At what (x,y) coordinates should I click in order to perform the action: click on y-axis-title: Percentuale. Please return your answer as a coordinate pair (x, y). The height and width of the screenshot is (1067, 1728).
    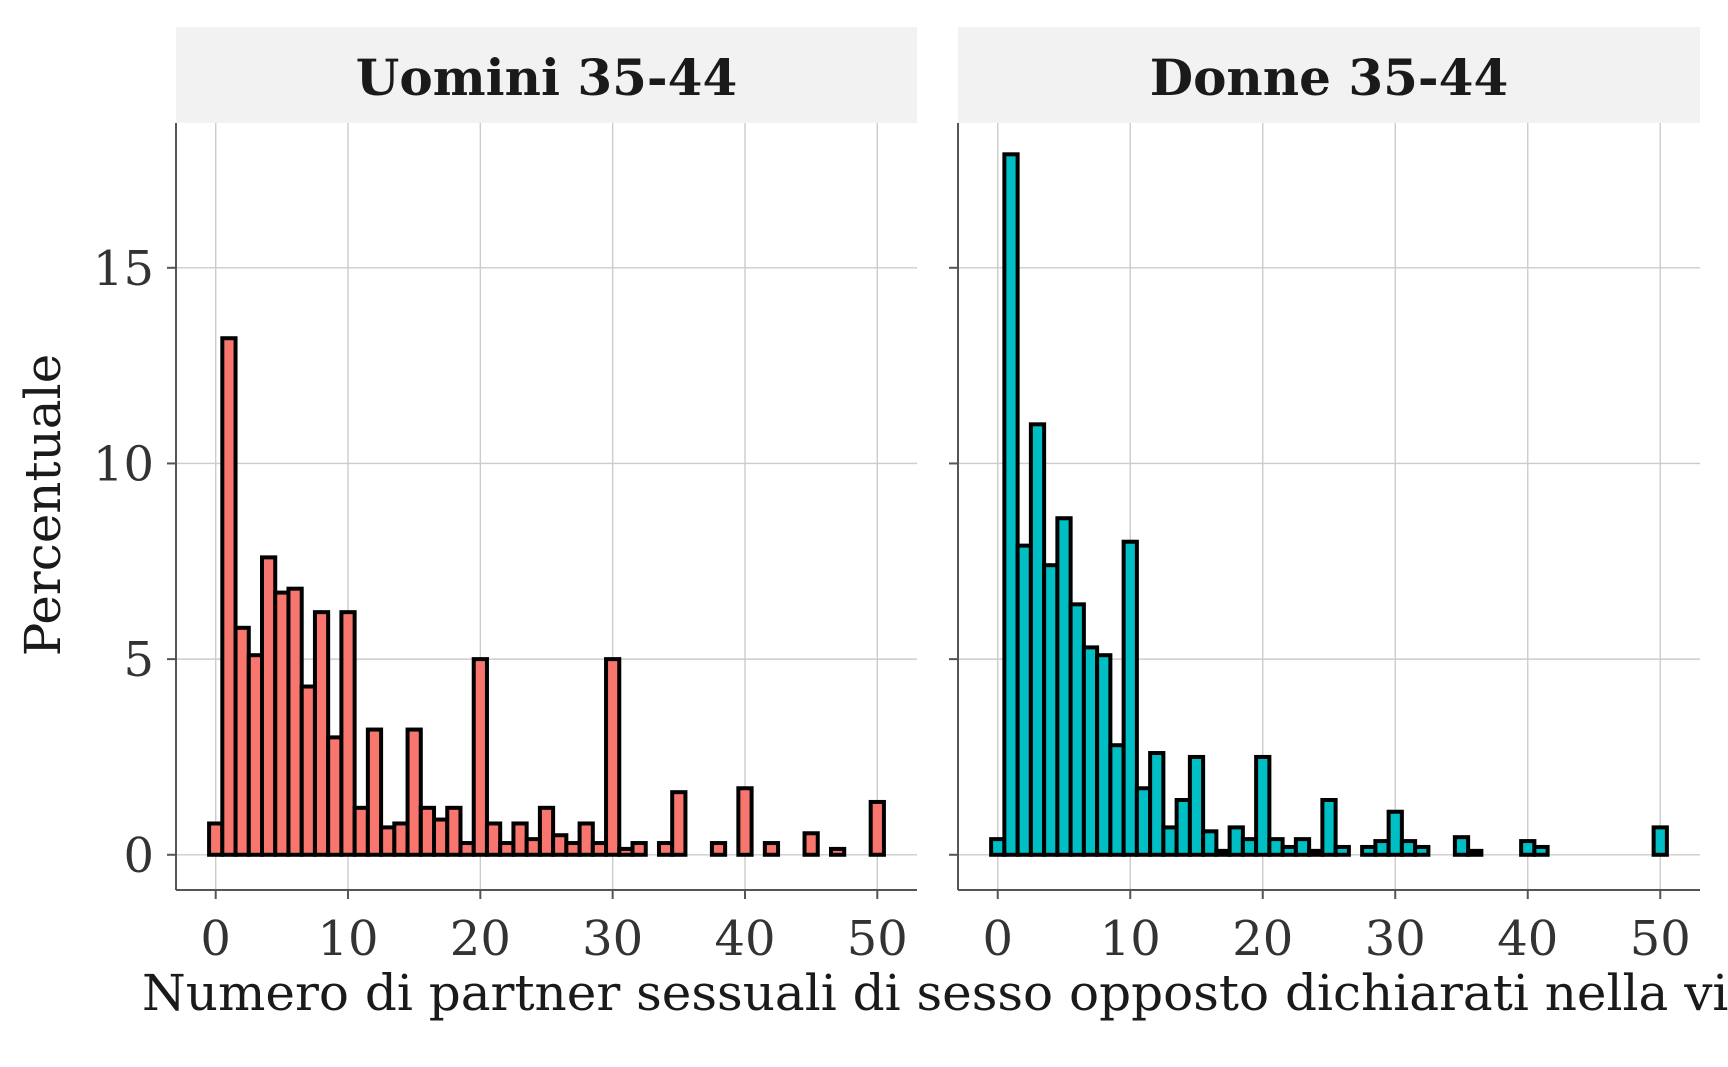
    Looking at the image, I should click on (43, 505).